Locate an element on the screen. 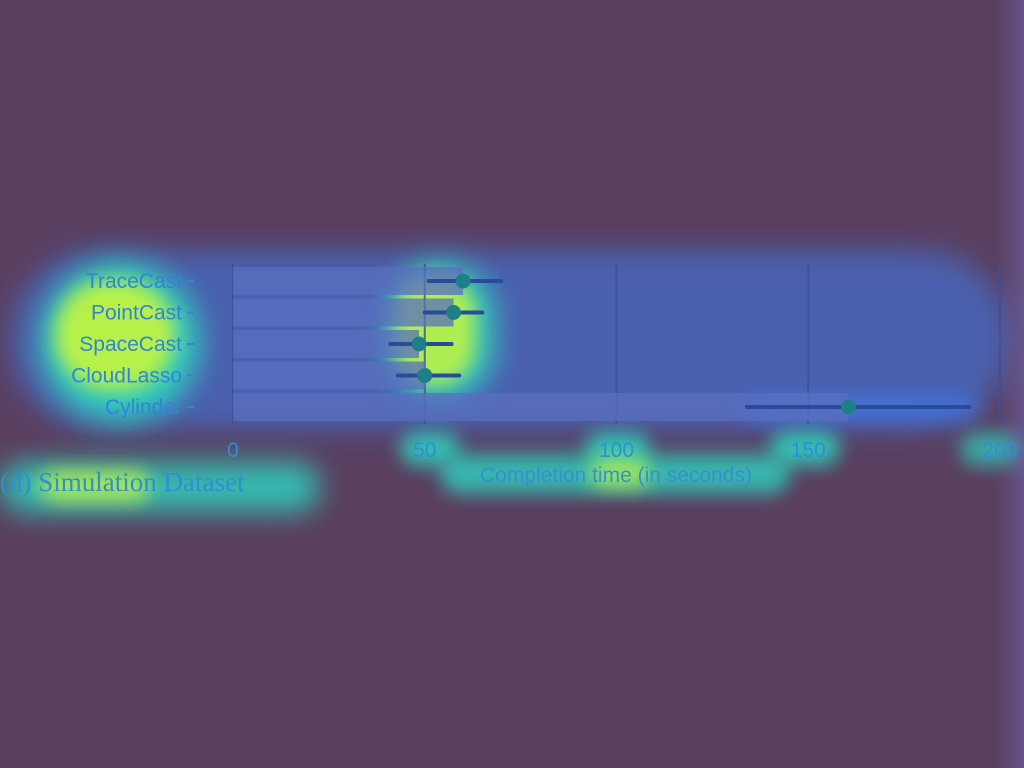 The height and width of the screenshot is (768, 1024). x-tick-labels: 0 50 100 150 200 is located at coordinates (622, 450).